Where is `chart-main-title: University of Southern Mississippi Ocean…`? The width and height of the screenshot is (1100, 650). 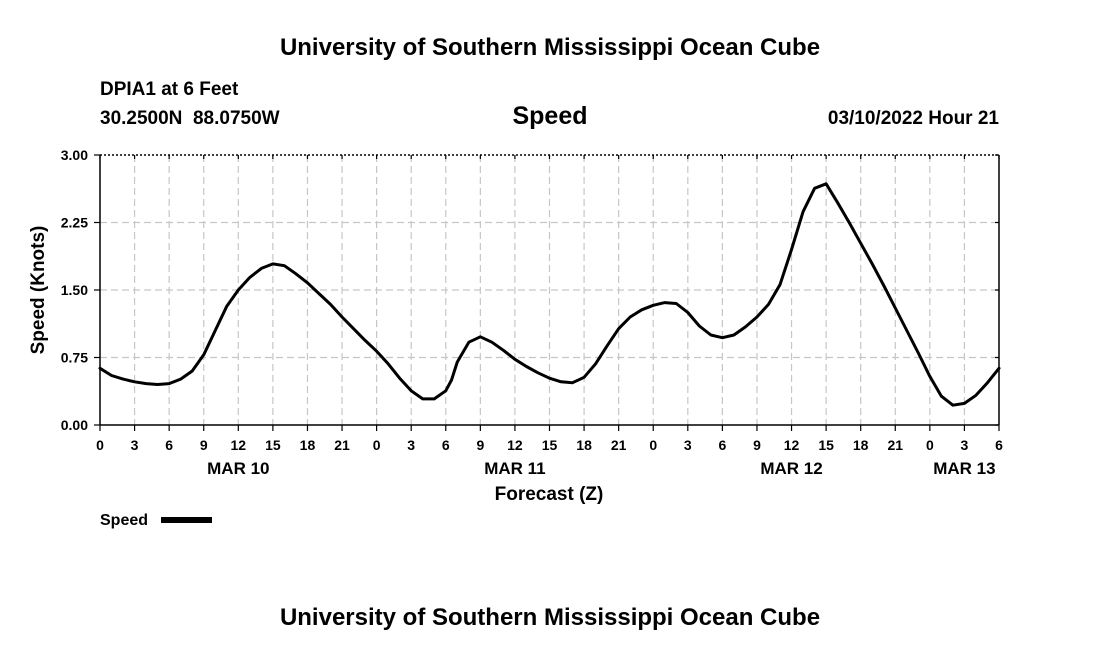
chart-main-title: University of Southern Mississippi Ocean… is located at coordinates (550, 47).